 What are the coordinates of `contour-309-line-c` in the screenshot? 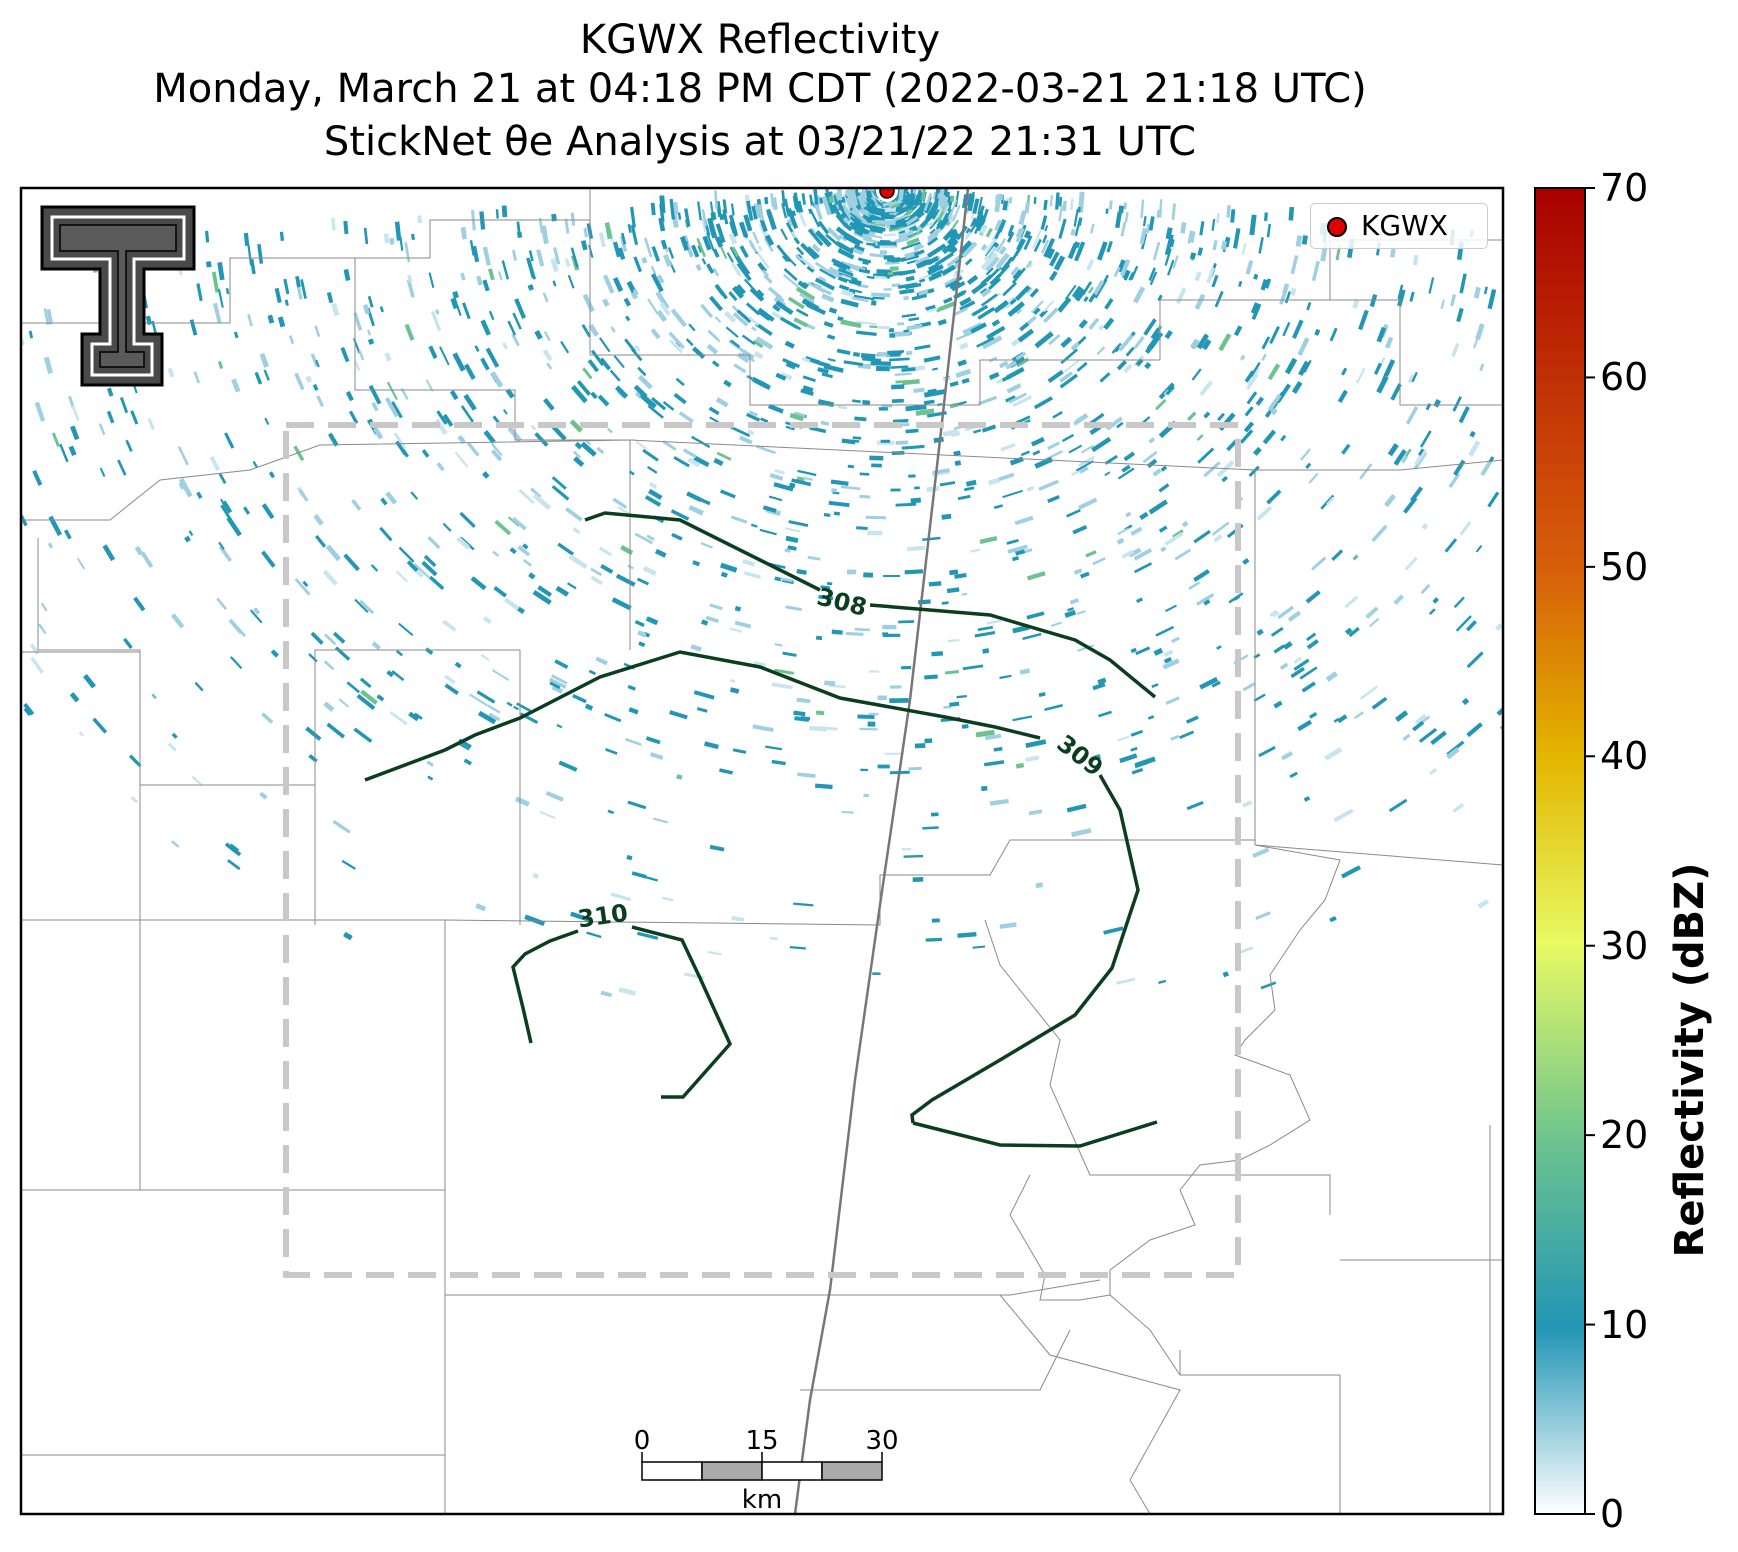 It's located at (1035, 1134).